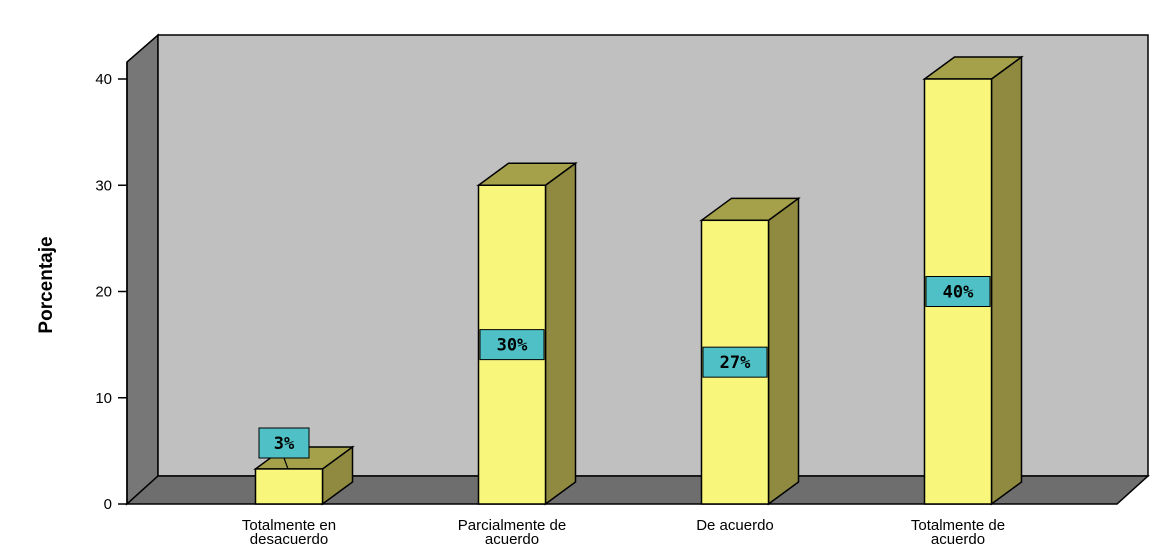 This screenshot has height=546, width=1165. I want to click on x-tick-label: Parcialmente de acuerdo, so click(512, 531).